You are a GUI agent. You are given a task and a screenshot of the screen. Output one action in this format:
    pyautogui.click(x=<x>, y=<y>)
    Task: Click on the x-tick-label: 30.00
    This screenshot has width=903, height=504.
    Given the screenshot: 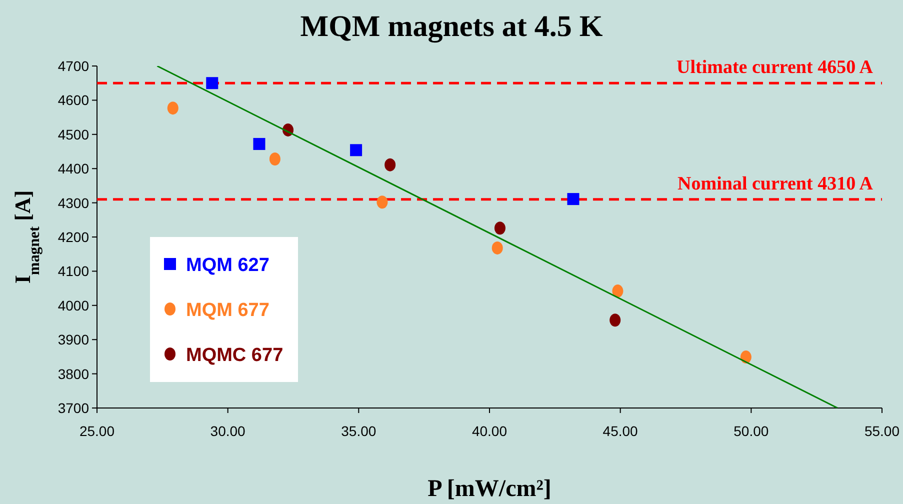 What is the action you would take?
    pyautogui.click(x=228, y=431)
    